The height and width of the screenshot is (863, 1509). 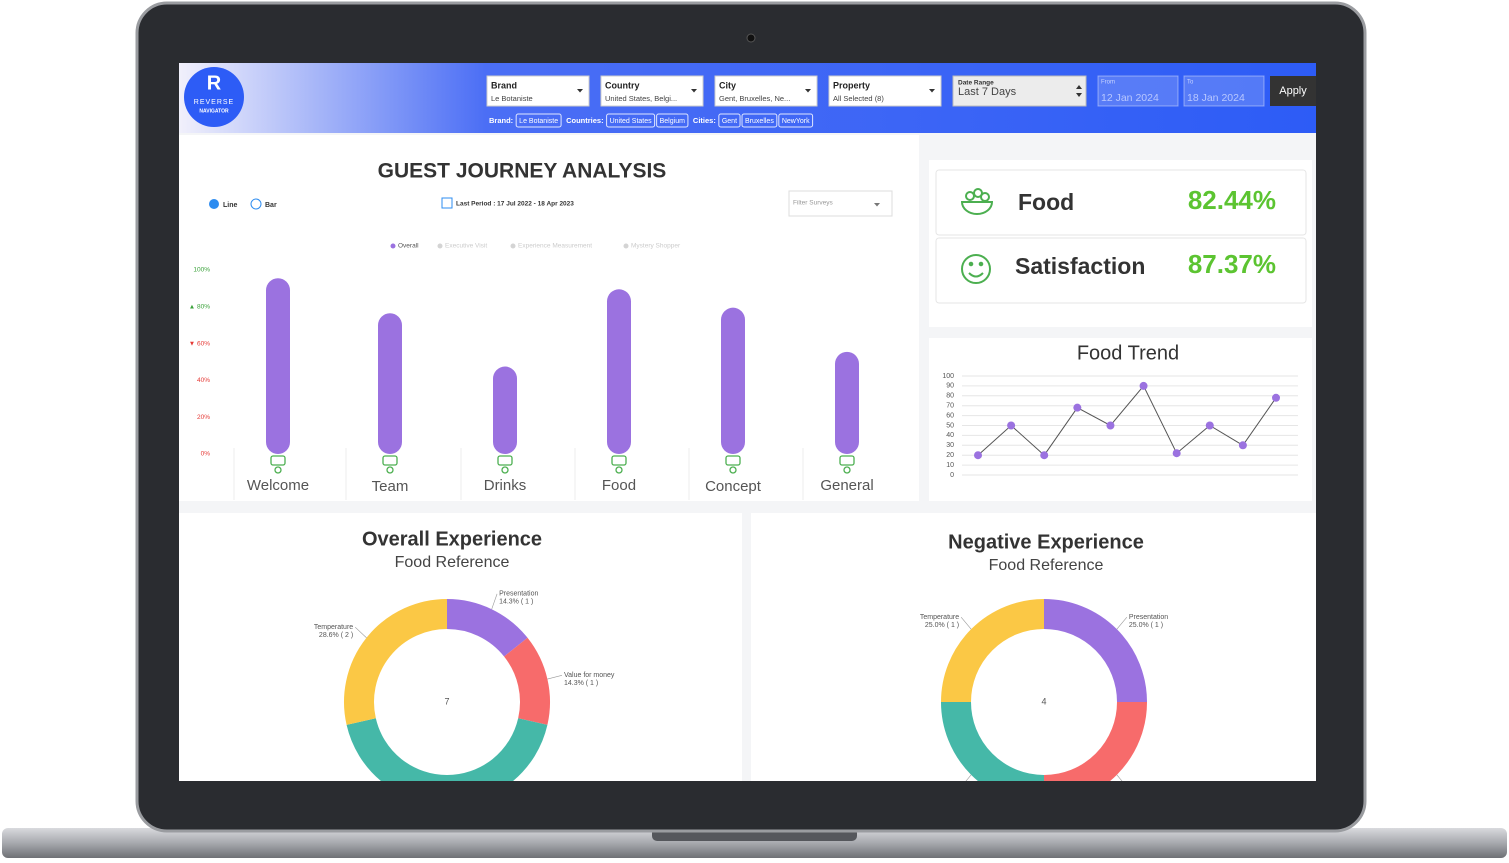 What do you see at coordinates (199, 343) in the screenshot?
I see `y-tick-label: ▼ 60%` at bounding box center [199, 343].